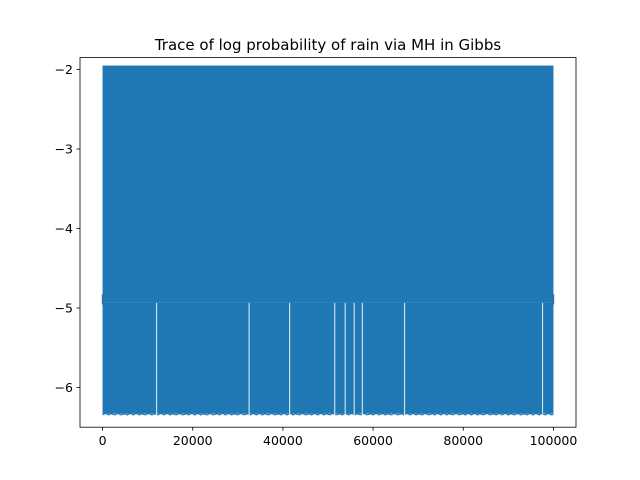  I want to click on x-axis: 0 20000 40000 60000 80000 100000, so click(338, 437).